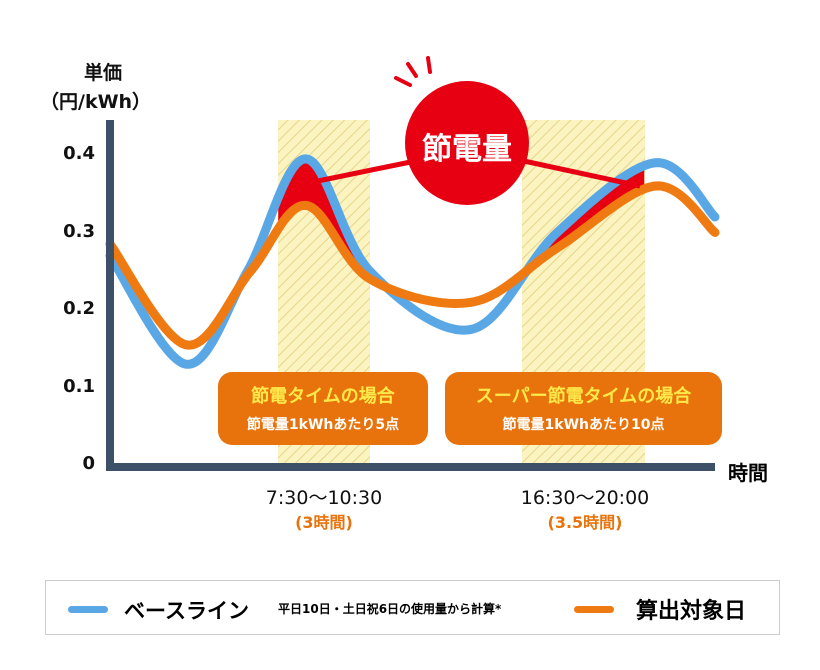 This screenshot has width=820, height=670. I want to click on y-axis-title: 単価, so click(103, 73).